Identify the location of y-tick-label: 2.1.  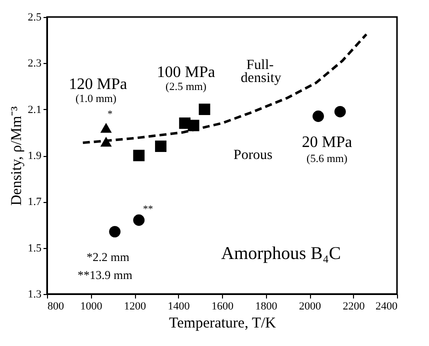
(35, 110).